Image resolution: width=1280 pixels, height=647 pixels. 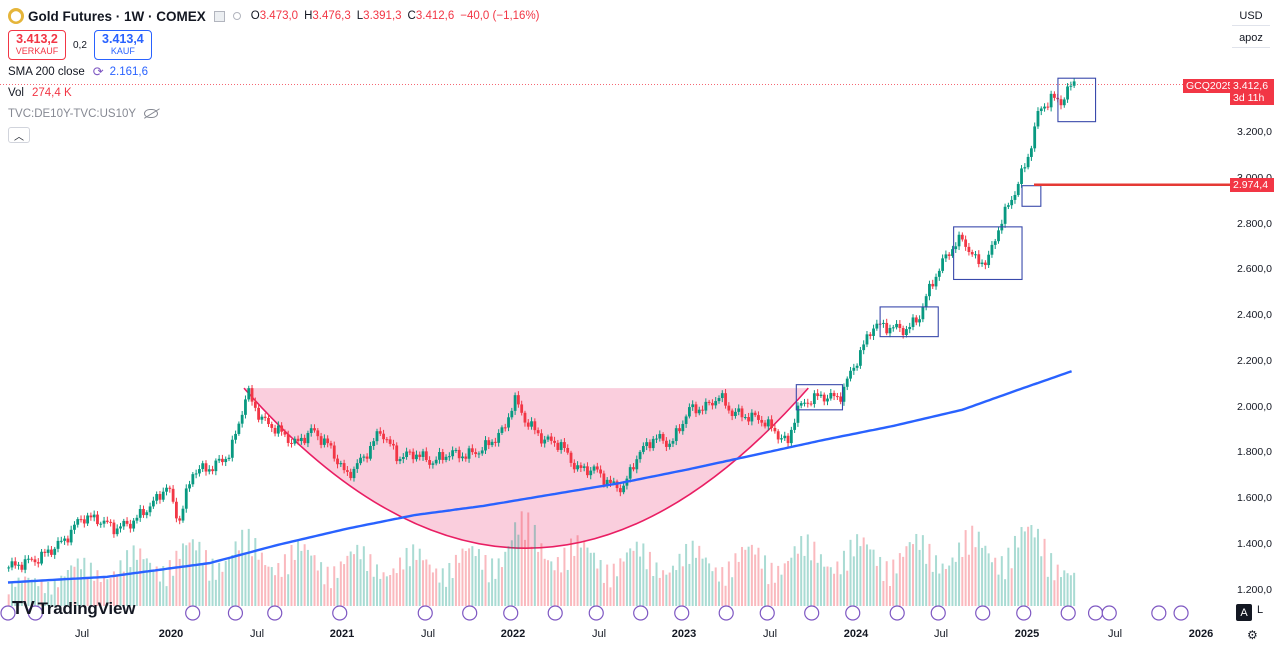 I want to click on scale-button: apoz, so click(x=1251, y=38).